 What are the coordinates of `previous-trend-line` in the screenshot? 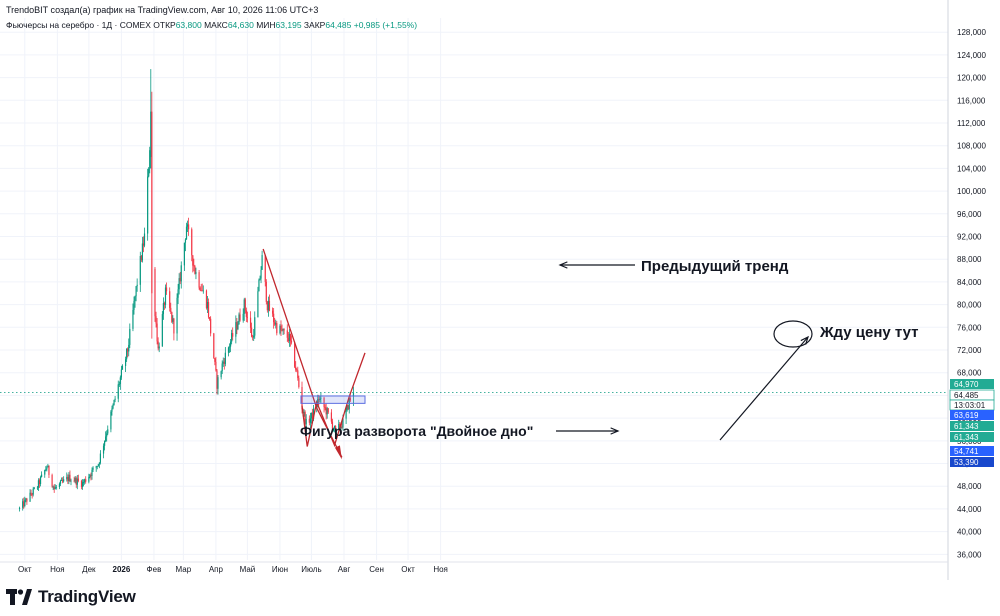 It's located at (290, 328).